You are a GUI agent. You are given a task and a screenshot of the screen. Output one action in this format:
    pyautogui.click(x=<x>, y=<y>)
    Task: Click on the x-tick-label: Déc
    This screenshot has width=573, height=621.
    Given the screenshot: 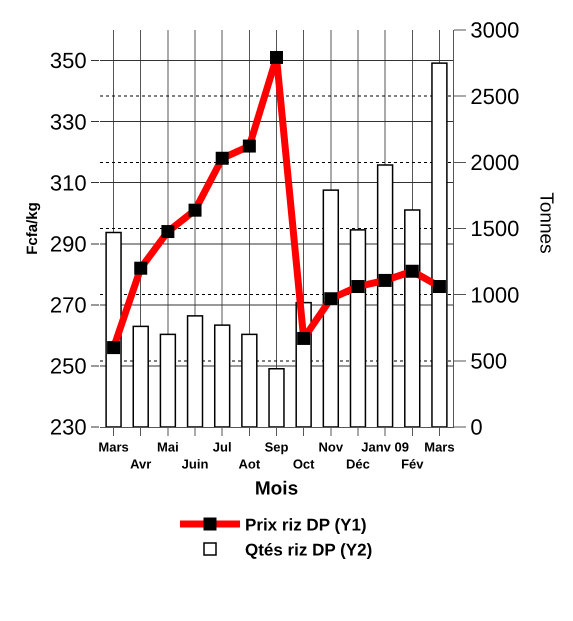 What is the action you would take?
    pyautogui.click(x=358, y=464)
    